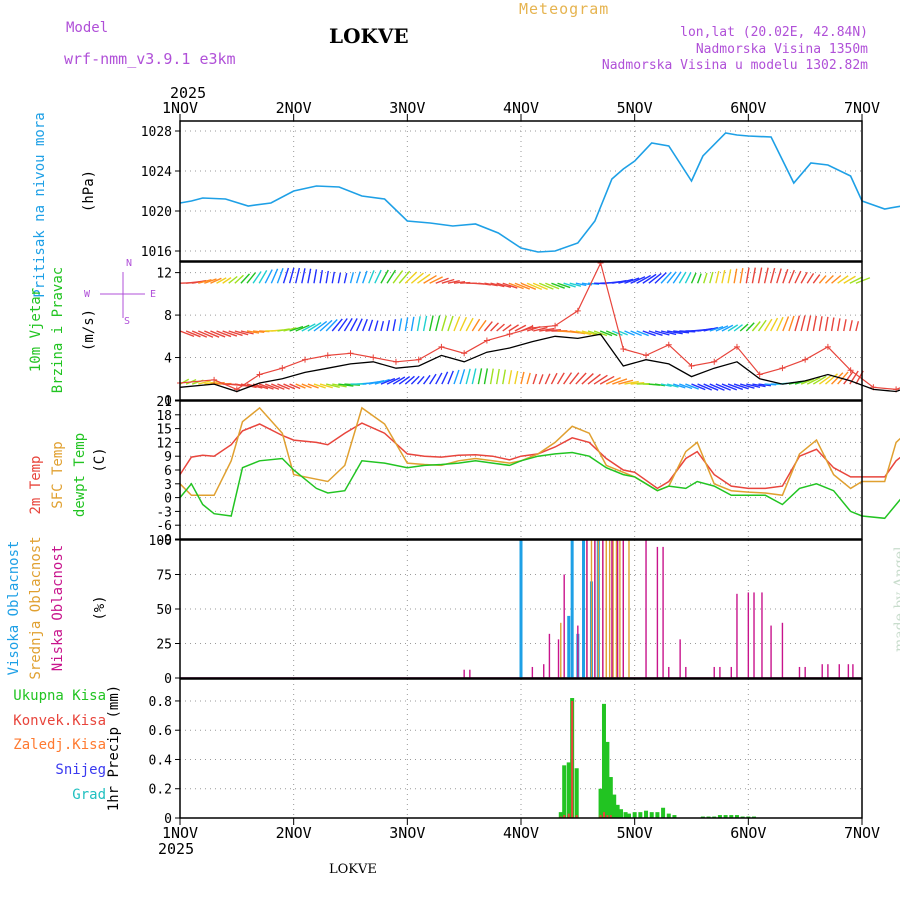 This screenshot has height=900, width=900. What do you see at coordinates (89, 191) in the screenshot?
I see `pressure-unit: (hPa)` at bounding box center [89, 191].